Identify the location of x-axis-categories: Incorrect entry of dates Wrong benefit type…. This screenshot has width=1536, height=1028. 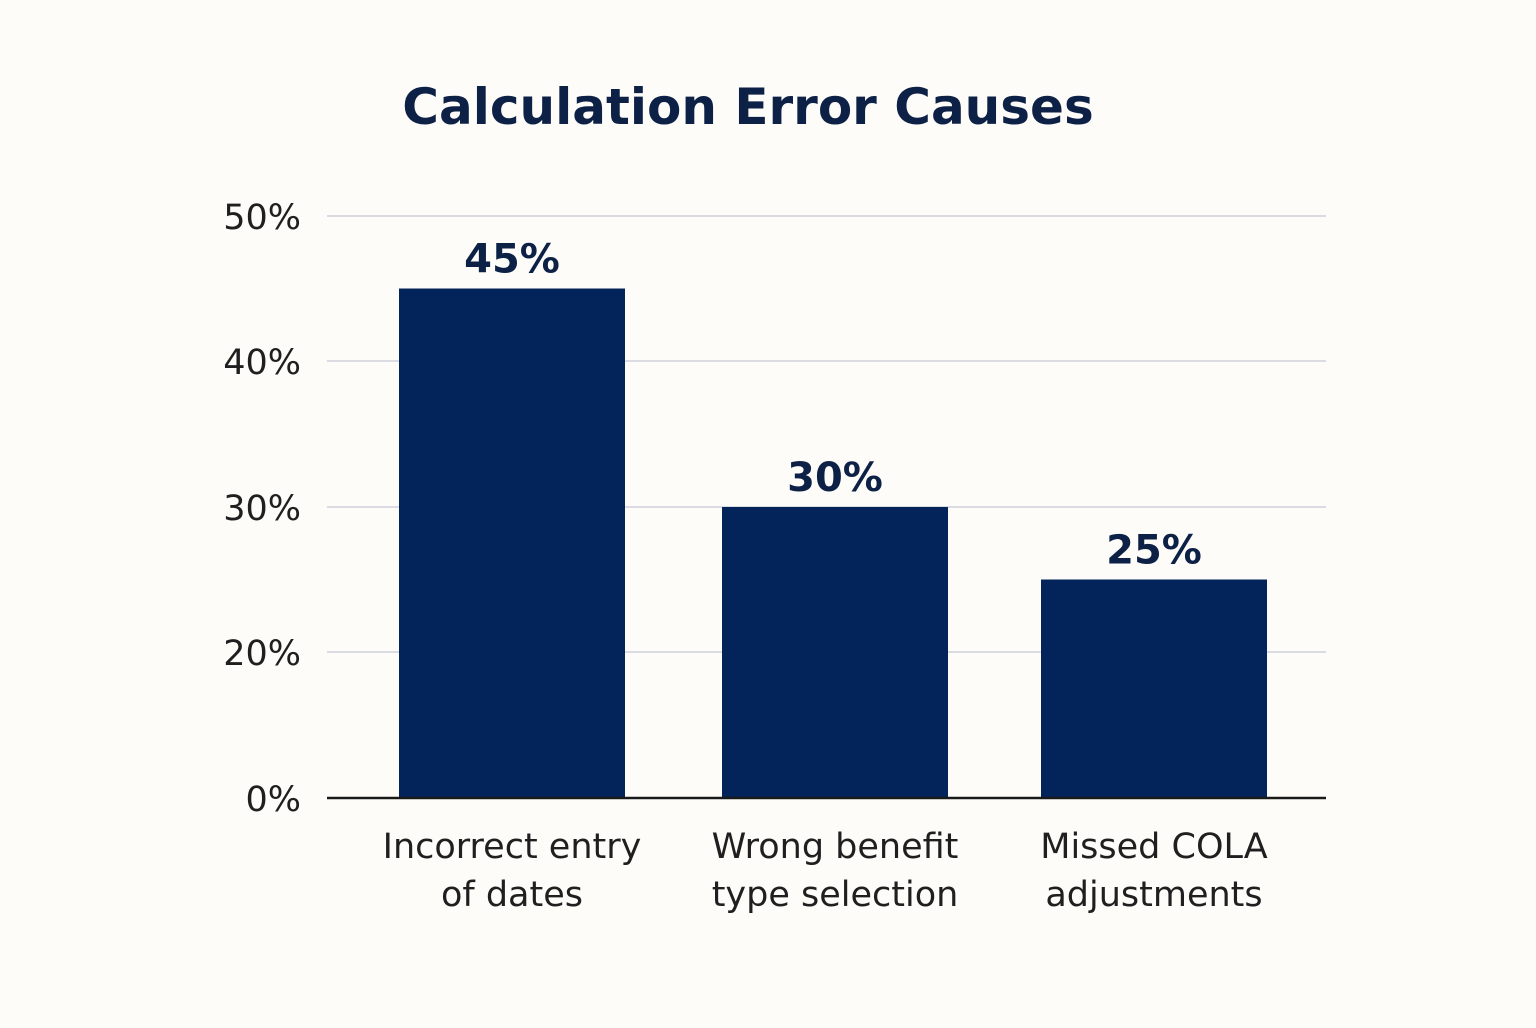
(825, 871).